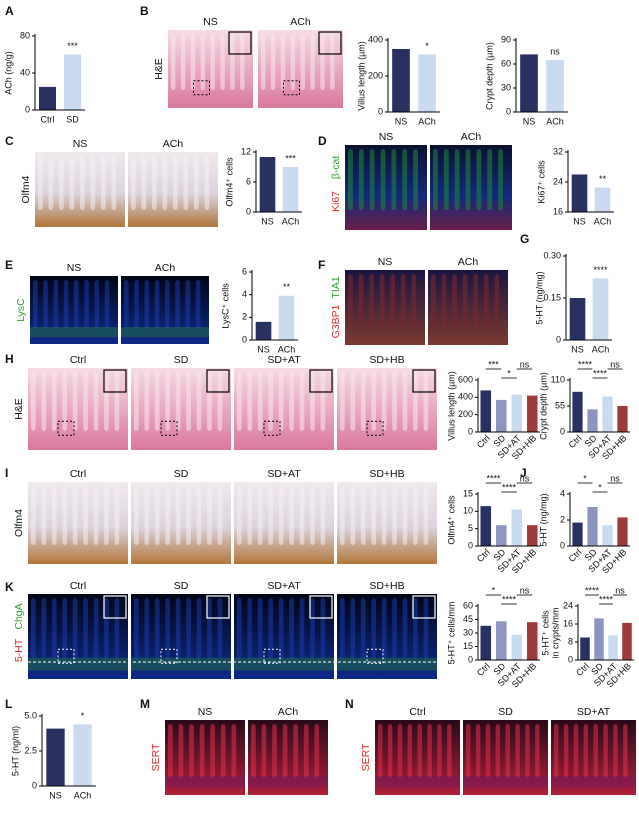 The image size is (639, 816). I want to click on y-tick-label: 90, so click(506, 39).